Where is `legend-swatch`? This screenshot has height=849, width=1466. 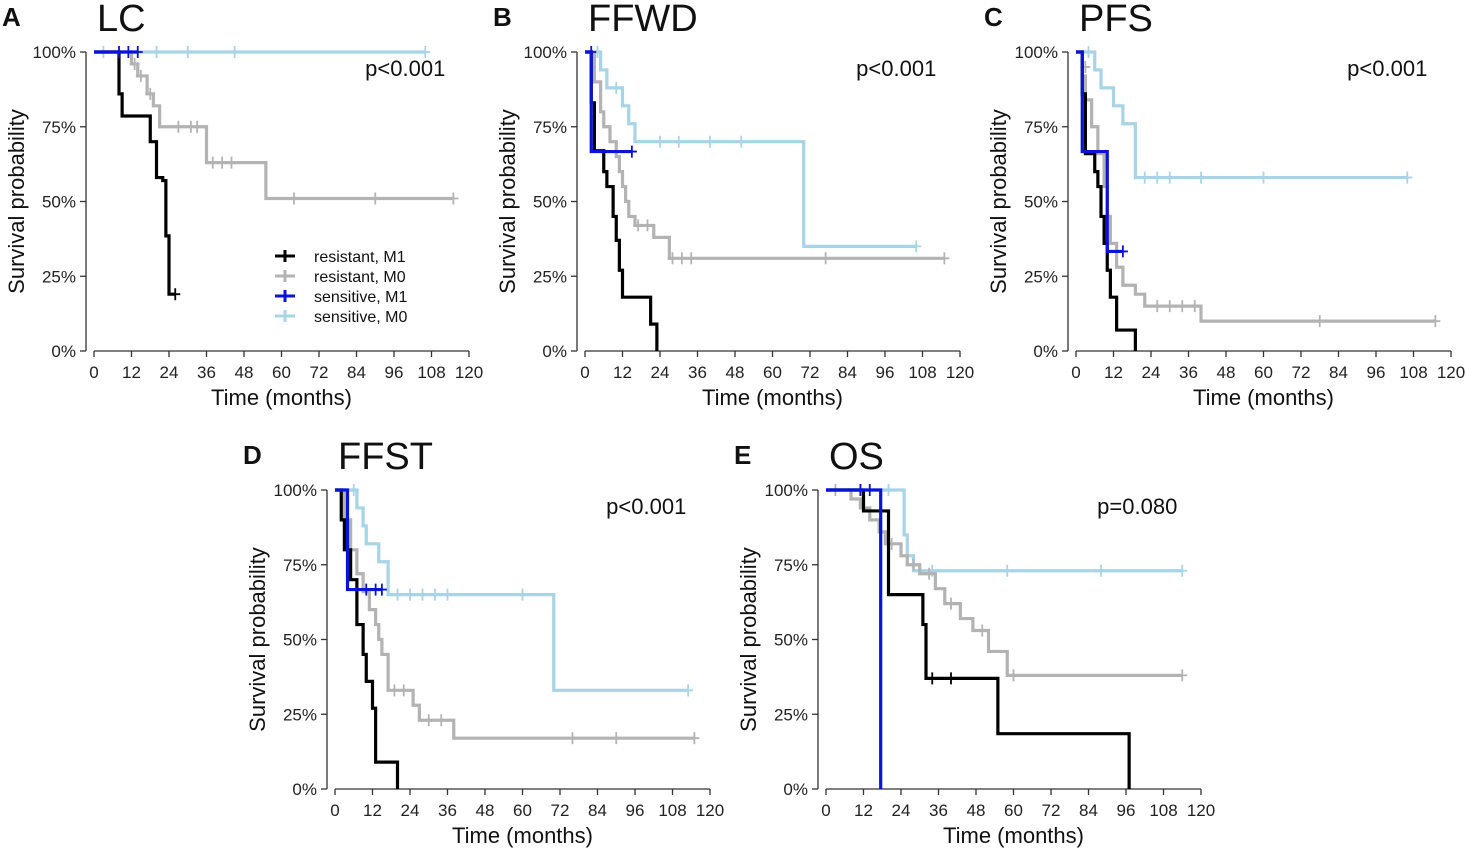 legend-swatch is located at coordinates (285, 316).